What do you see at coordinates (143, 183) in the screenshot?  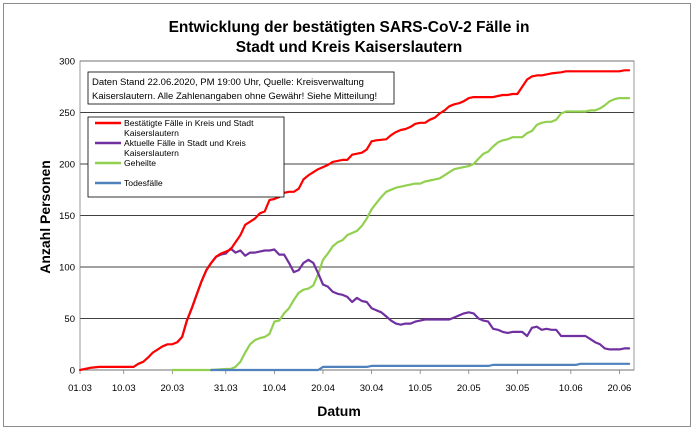 I see `legend-label-3-0: Todesfälle` at bounding box center [143, 183].